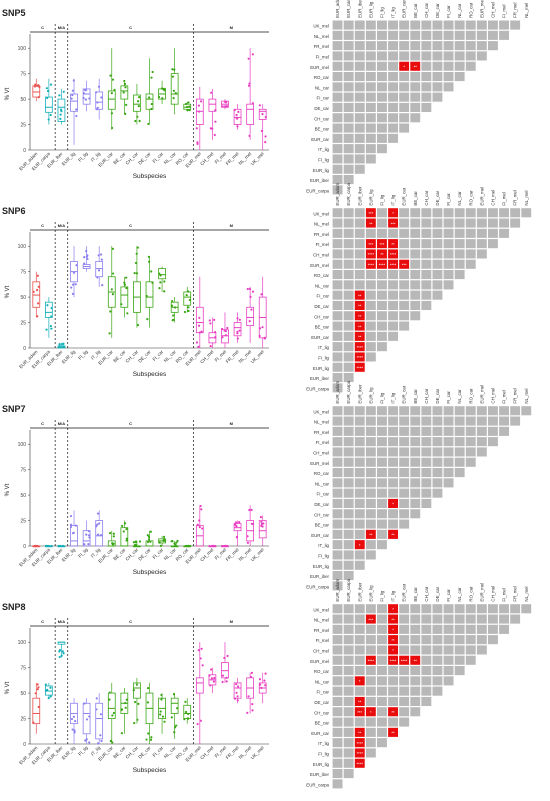  Describe the element at coordinates (232, 554) in the screenshot. I see `x-tick-label: FR_mel` at that location.